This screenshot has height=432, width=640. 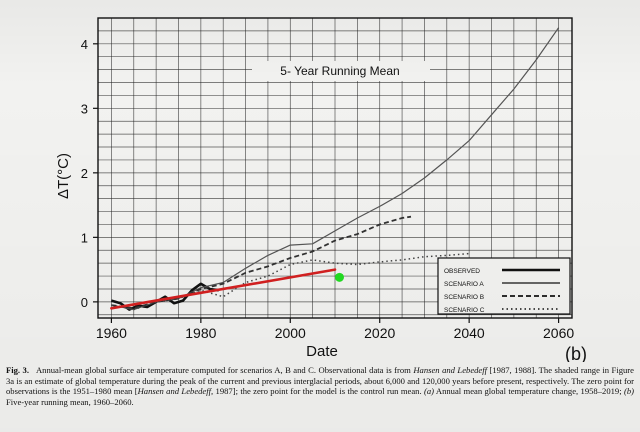 What do you see at coordinates (200, 333) in the screenshot?
I see `x-tick-label: 1980` at bounding box center [200, 333].